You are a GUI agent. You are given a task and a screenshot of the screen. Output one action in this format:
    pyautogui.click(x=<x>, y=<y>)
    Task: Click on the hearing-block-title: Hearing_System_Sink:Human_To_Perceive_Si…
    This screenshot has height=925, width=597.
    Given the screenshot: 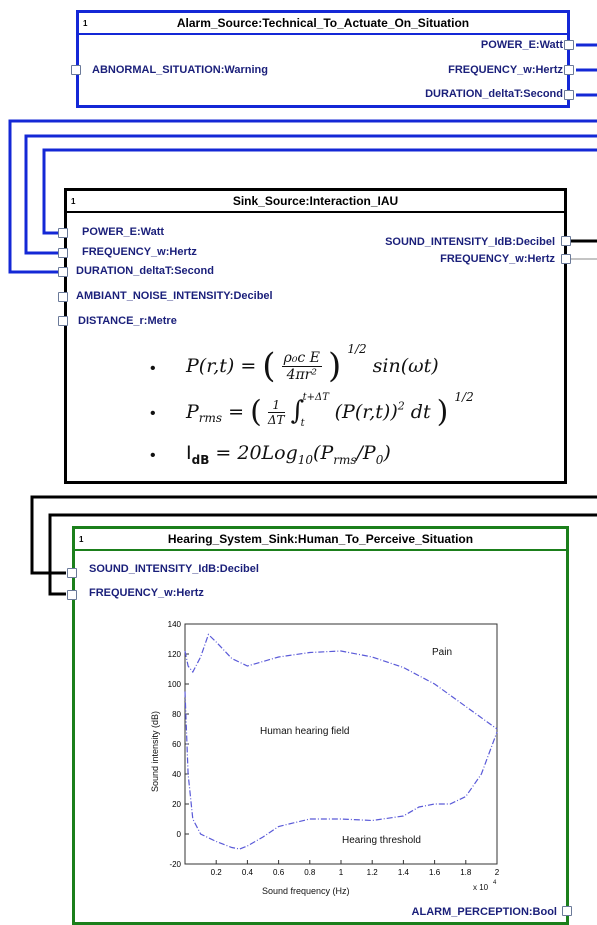 What is the action you would take?
    pyautogui.click(x=320, y=539)
    